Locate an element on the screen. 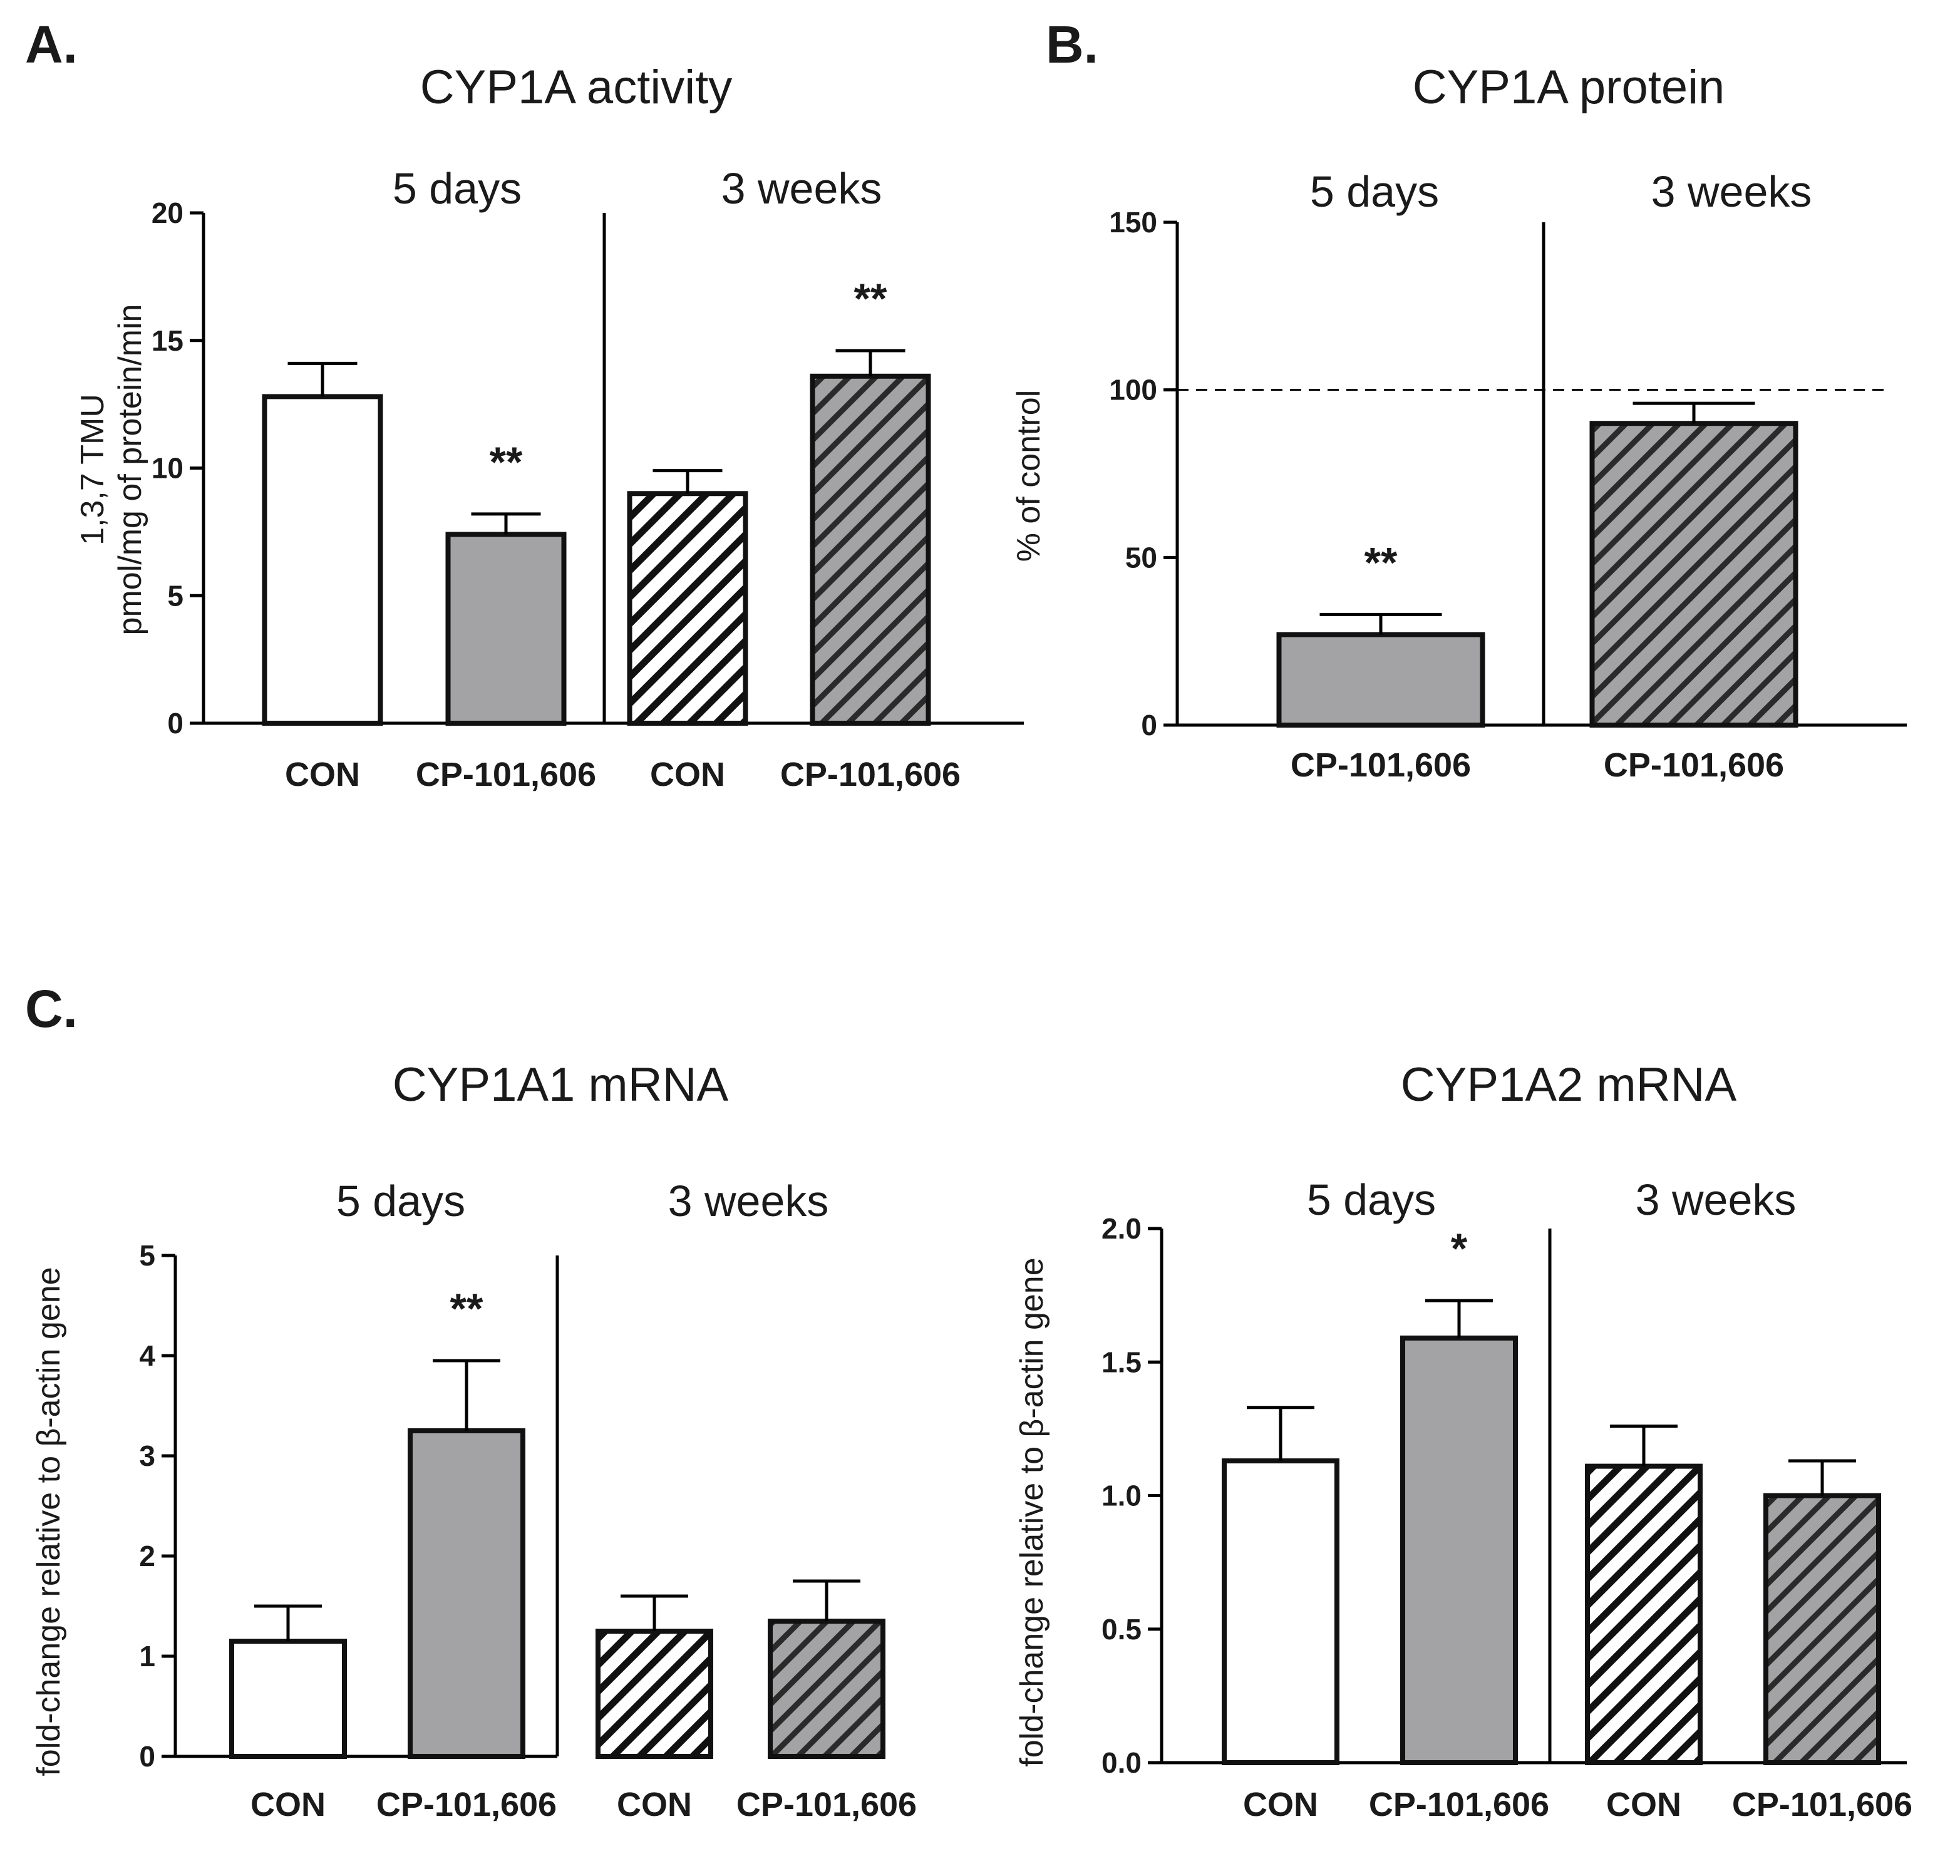  significance-marker: * is located at coordinates (1459, 1248).